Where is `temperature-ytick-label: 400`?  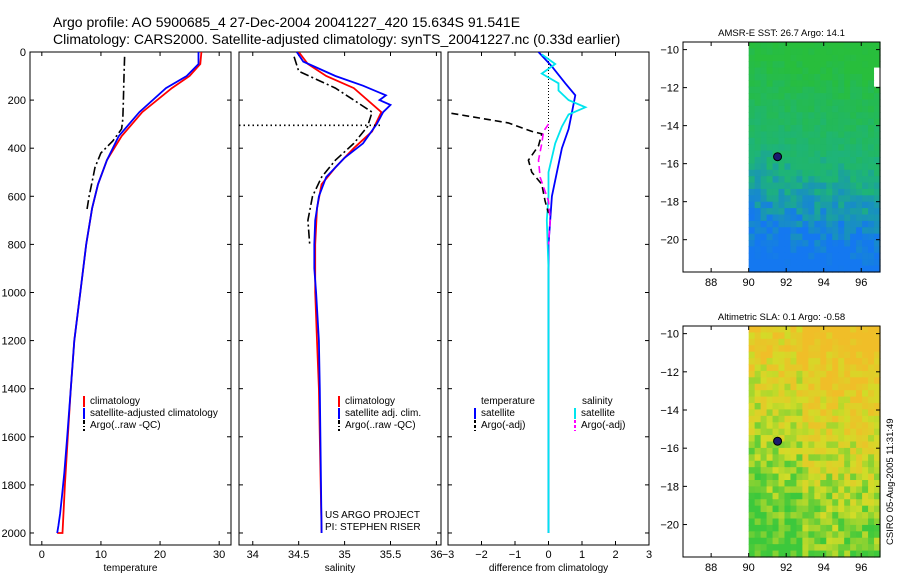
temperature-ytick-label: 400 is located at coordinates (17, 149).